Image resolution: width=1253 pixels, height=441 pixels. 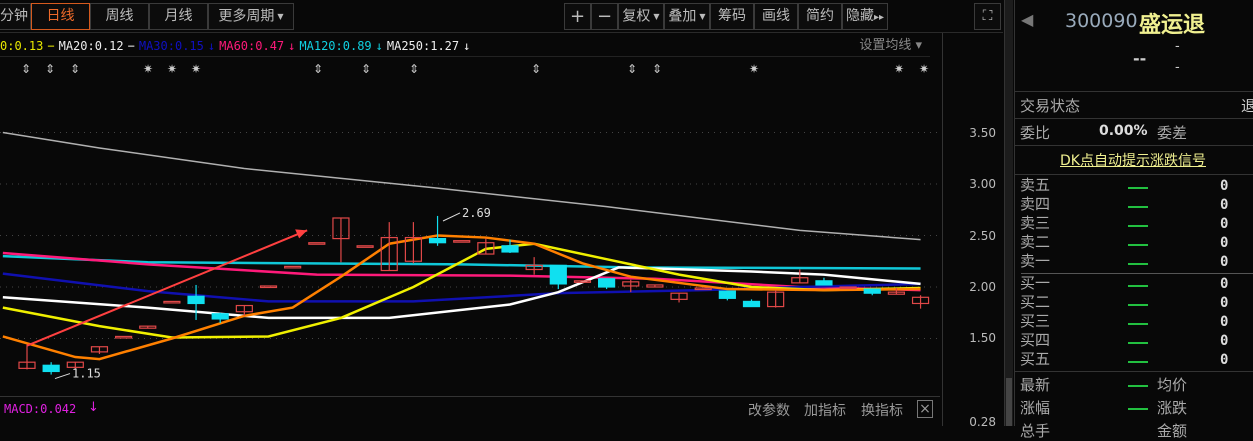 What do you see at coordinates (1035, 359) in the screenshot?
I see `buy-label: 买五` at bounding box center [1035, 359].